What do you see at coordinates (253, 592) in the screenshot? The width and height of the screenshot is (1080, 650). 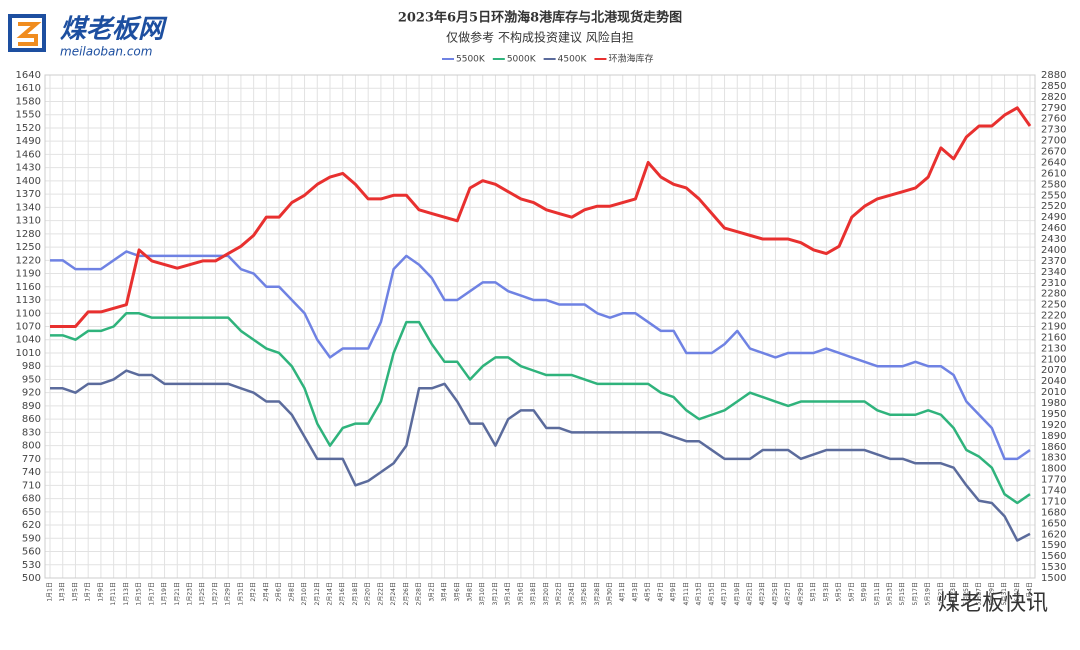 I see `x-tick-label: 2月2日` at bounding box center [253, 592].